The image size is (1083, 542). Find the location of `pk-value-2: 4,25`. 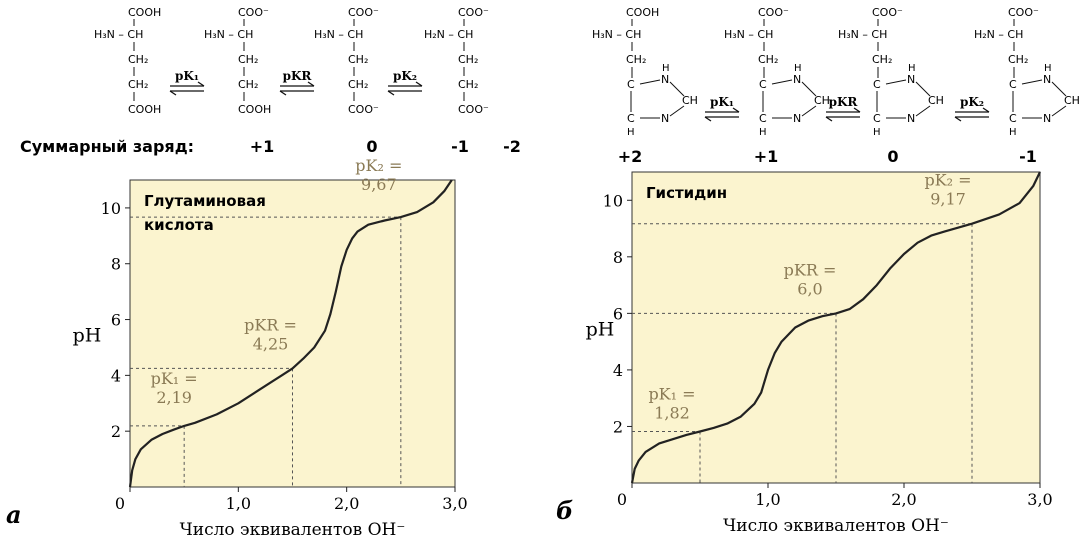

pk-value-2: 4,25 is located at coordinates (271, 343).